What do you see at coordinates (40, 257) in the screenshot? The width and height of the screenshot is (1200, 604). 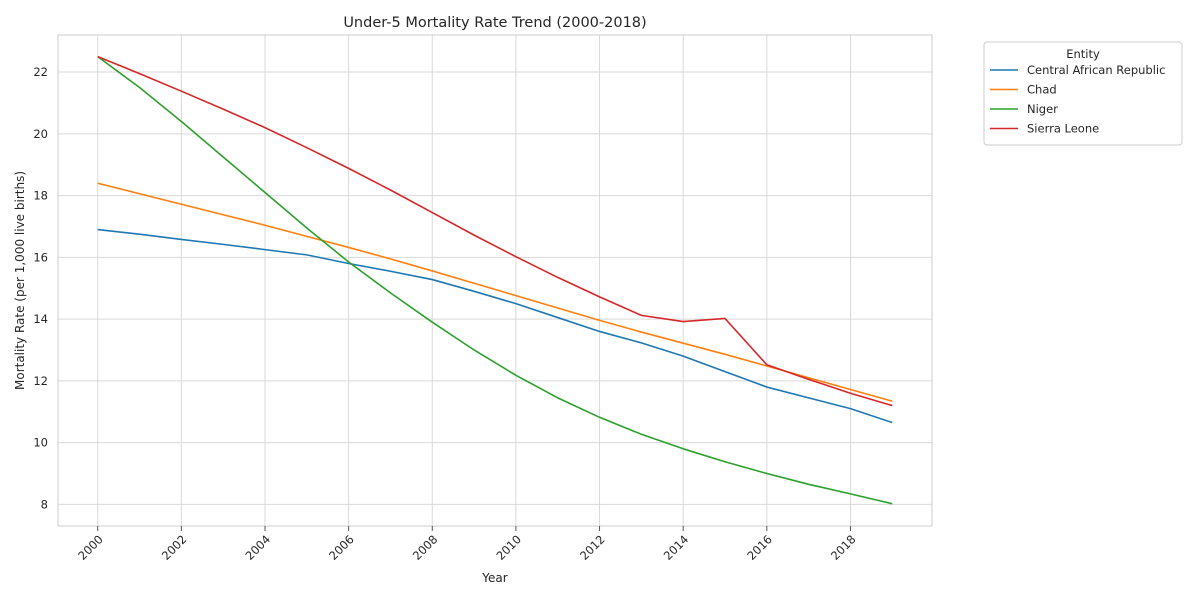 I see `y-tick-label: 16` at bounding box center [40, 257].